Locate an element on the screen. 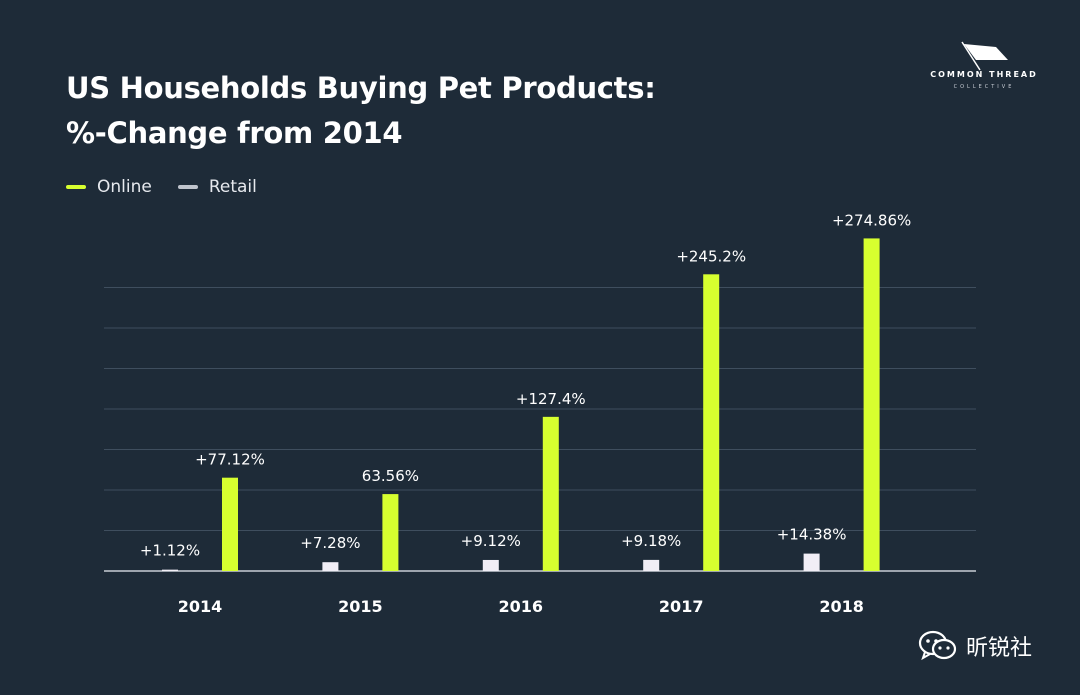  x-tick-label-2018: 2018 is located at coordinates (841, 606).